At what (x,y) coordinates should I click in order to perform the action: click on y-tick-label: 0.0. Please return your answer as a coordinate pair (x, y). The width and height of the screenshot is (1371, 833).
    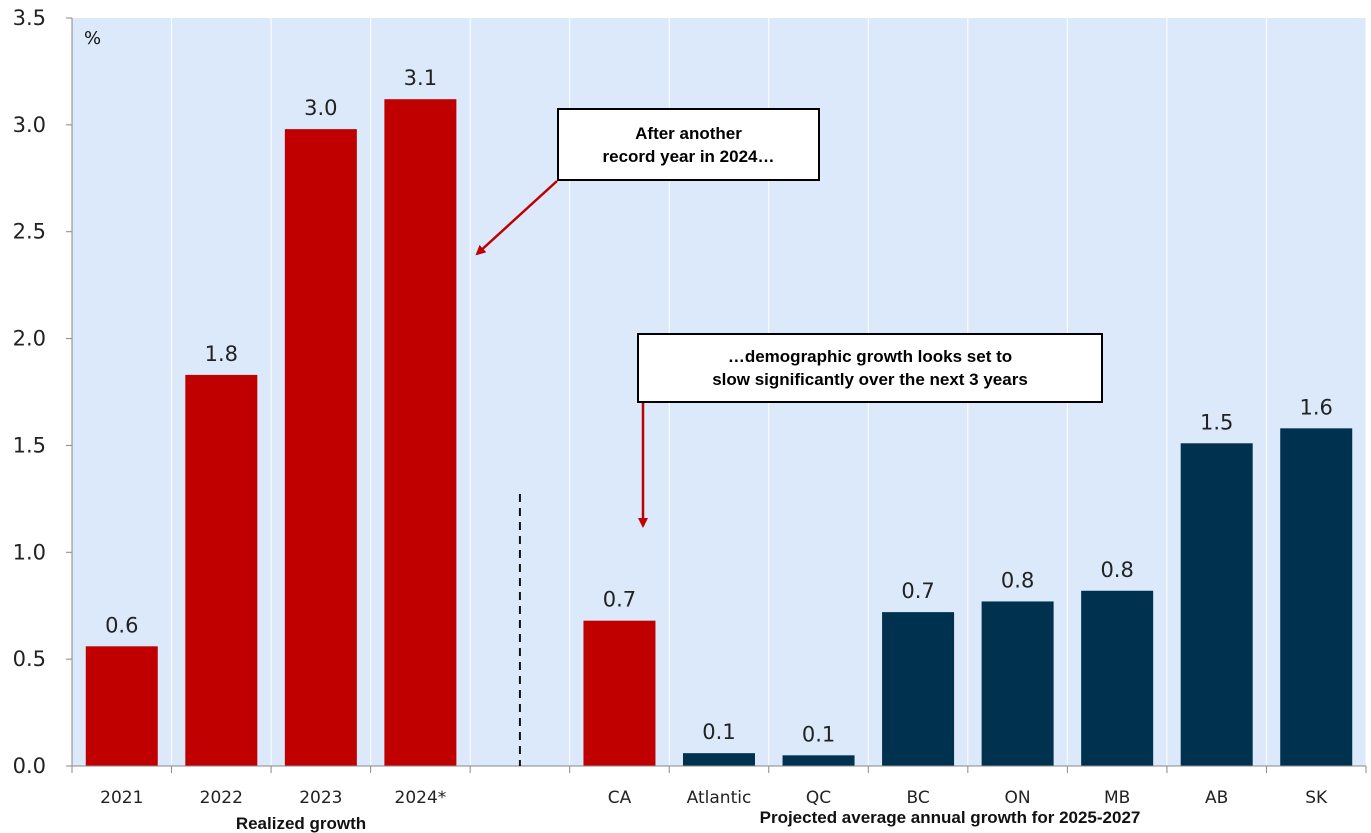
    Looking at the image, I should click on (29, 766).